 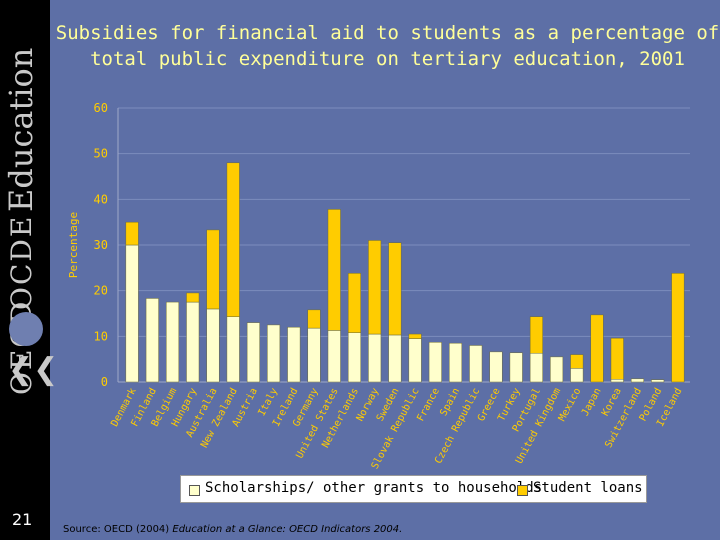 I want to click on legend-swatch-scholarships, so click(x=194, y=490).